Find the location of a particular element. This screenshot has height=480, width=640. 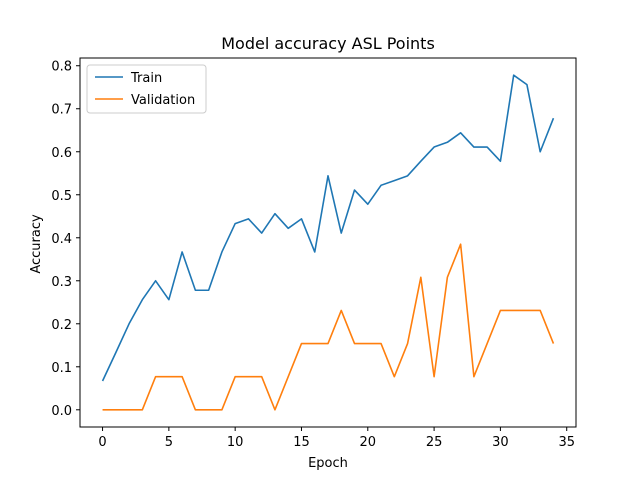

y-axis-ticks: 0.0 0.1 0.2 0.3 0.4 0.5 0.6 0.7 0.8 is located at coordinates (65, 239).